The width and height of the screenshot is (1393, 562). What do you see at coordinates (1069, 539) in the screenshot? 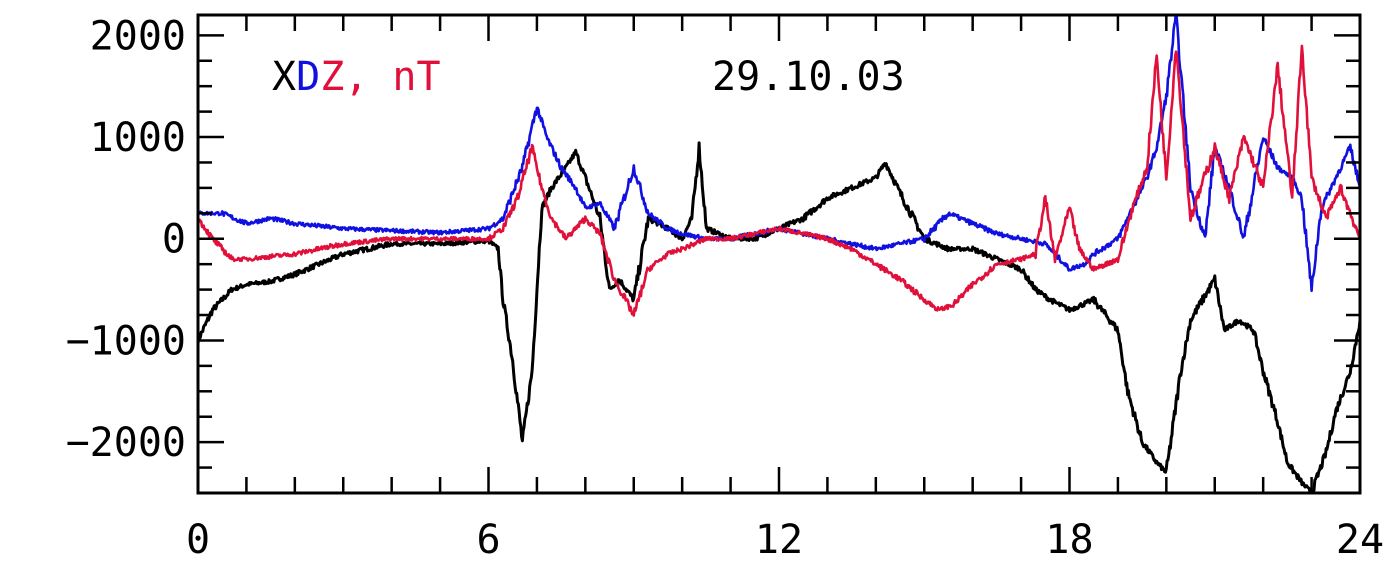
I see `x-tick-label: 18` at bounding box center [1069, 539].